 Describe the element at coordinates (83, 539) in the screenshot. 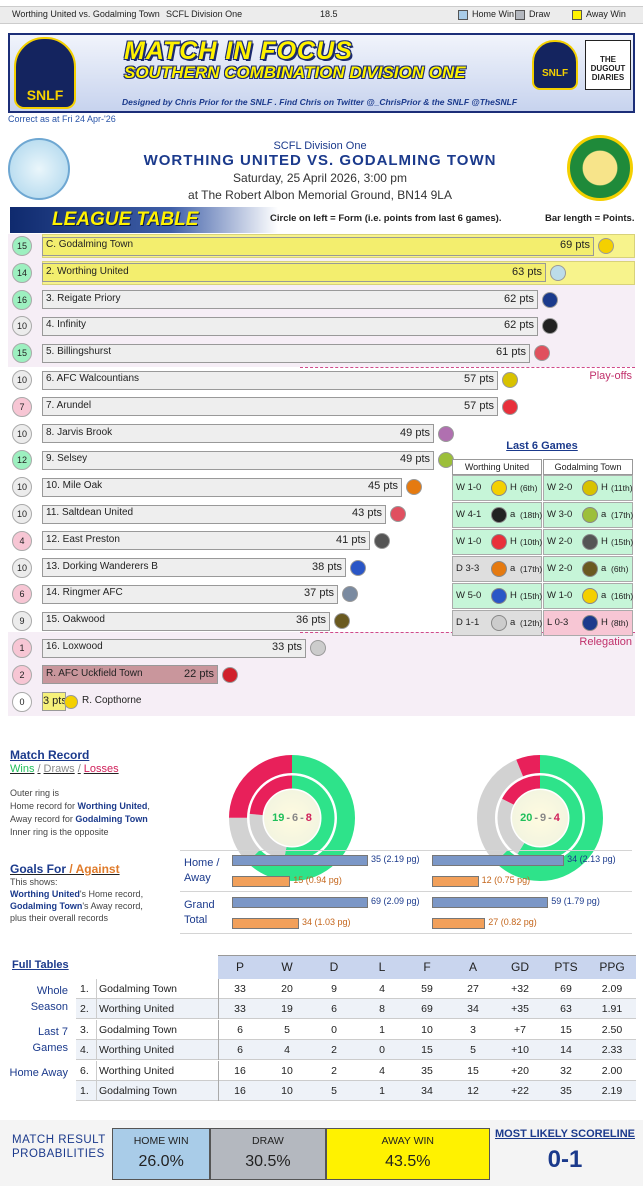

I see `team-name: 12. East Preston` at that location.